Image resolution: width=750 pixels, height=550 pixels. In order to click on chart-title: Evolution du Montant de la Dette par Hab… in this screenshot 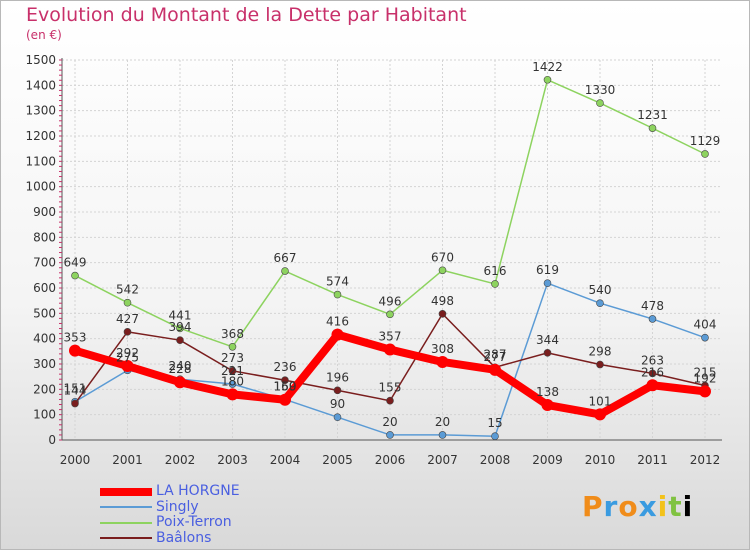, I will do `click(246, 15)`.